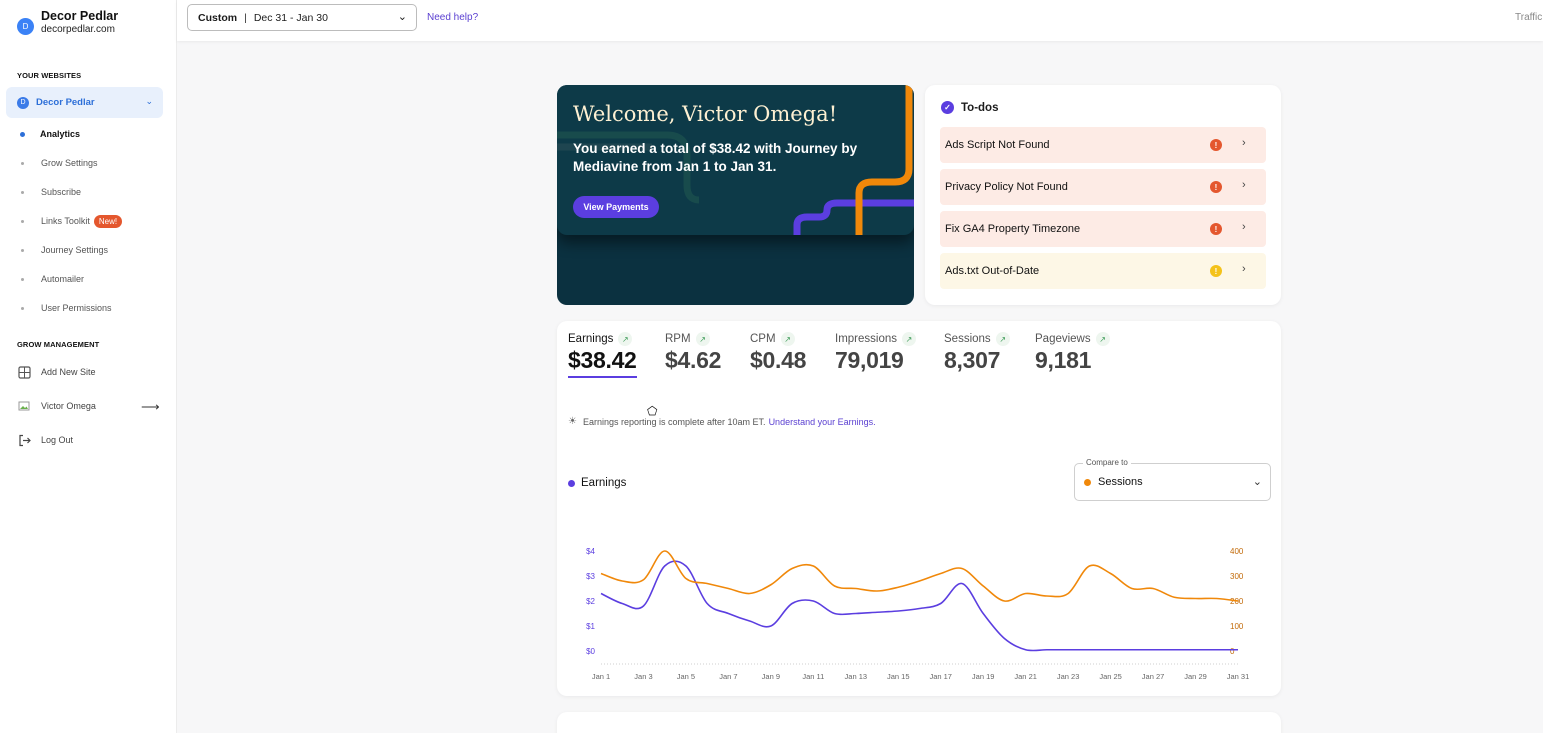  I want to click on next-card, so click(919, 722).